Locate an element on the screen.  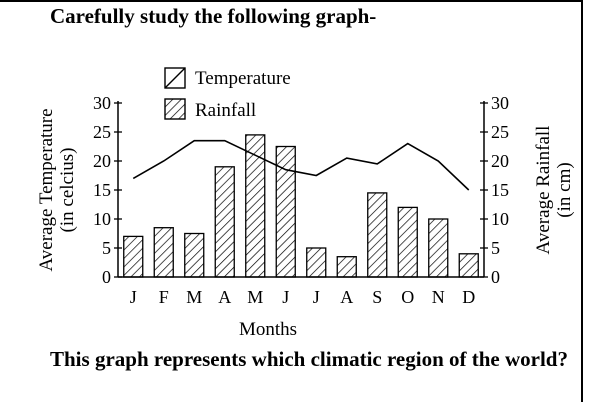
left-tick-label: 25 is located at coordinates (102, 132).